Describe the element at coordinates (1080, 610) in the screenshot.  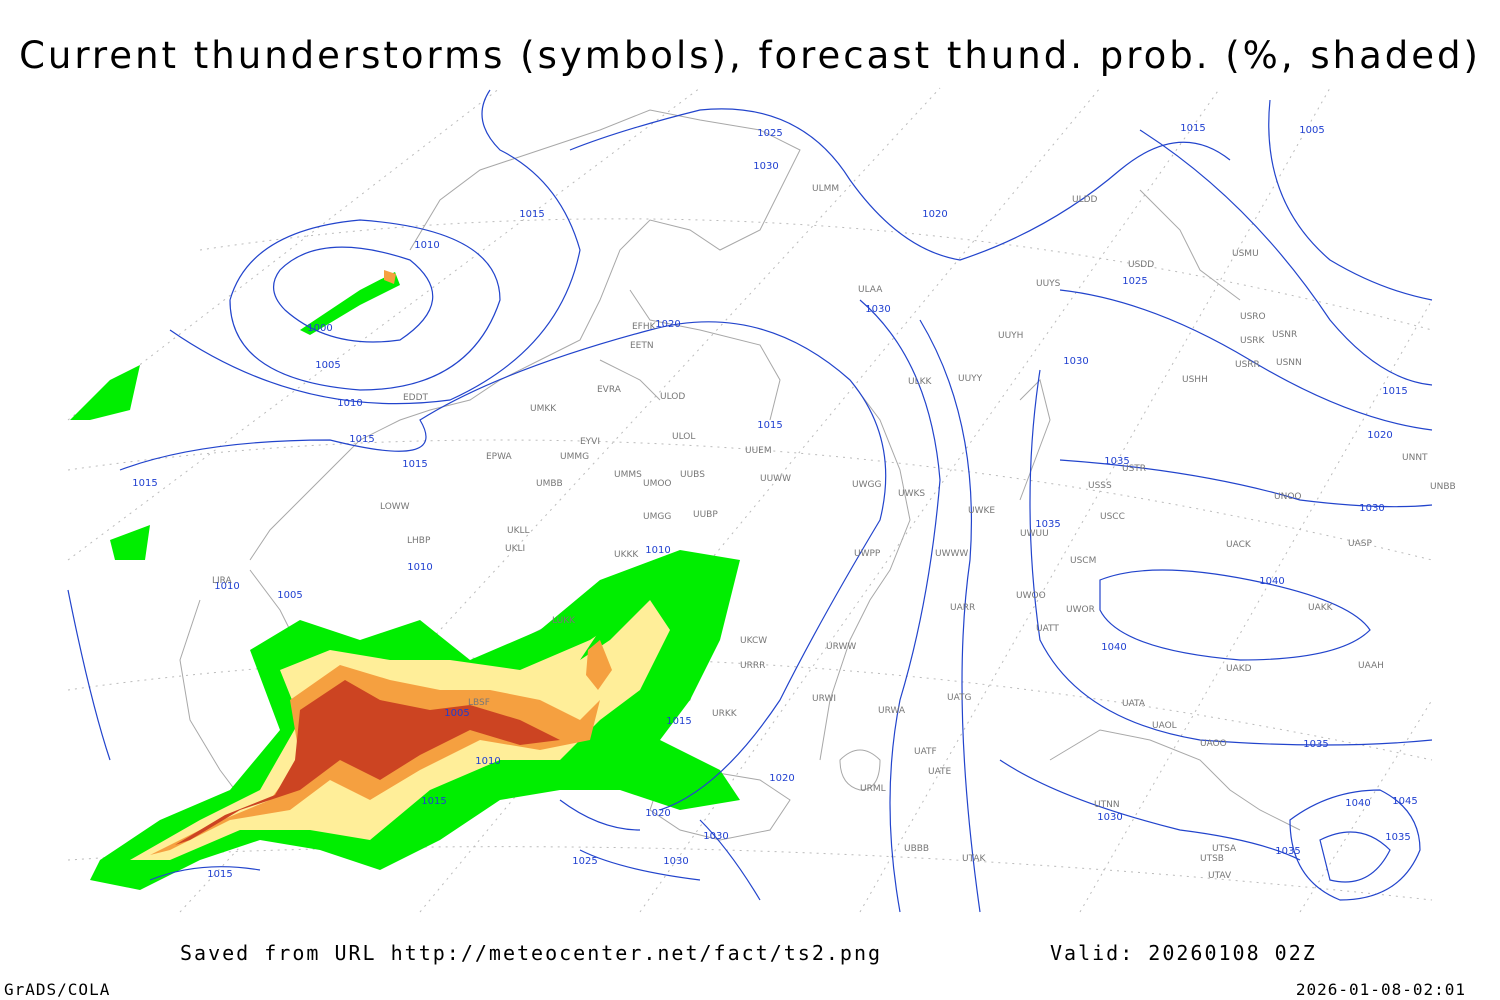
I see `station-label: UWOR` at that location.